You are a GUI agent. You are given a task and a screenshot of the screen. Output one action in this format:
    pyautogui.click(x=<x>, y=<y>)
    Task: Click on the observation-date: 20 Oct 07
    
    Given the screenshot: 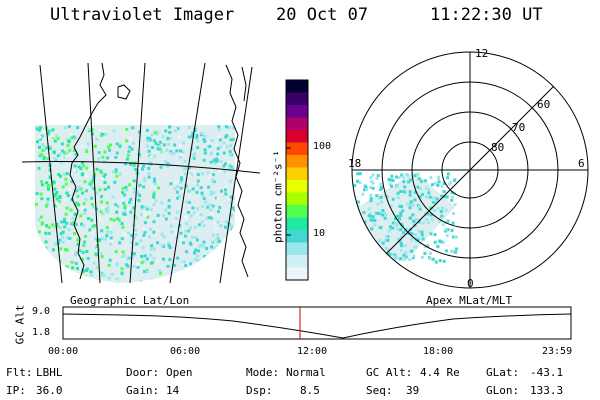 What is the action you would take?
    pyautogui.click(x=322, y=15)
    